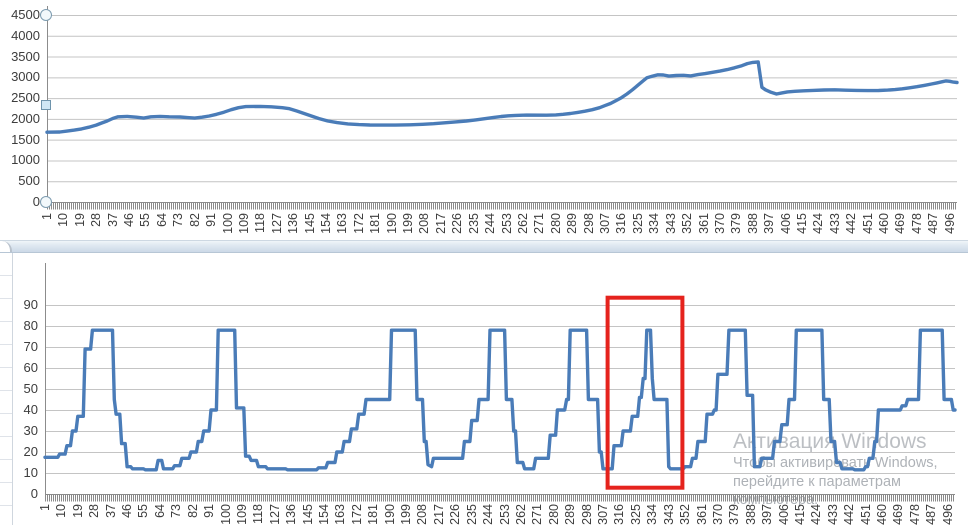  What do you see at coordinates (25, 98) in the screenshot?
I see `y-tick-label: 2500` at bounding box center [25, 98].